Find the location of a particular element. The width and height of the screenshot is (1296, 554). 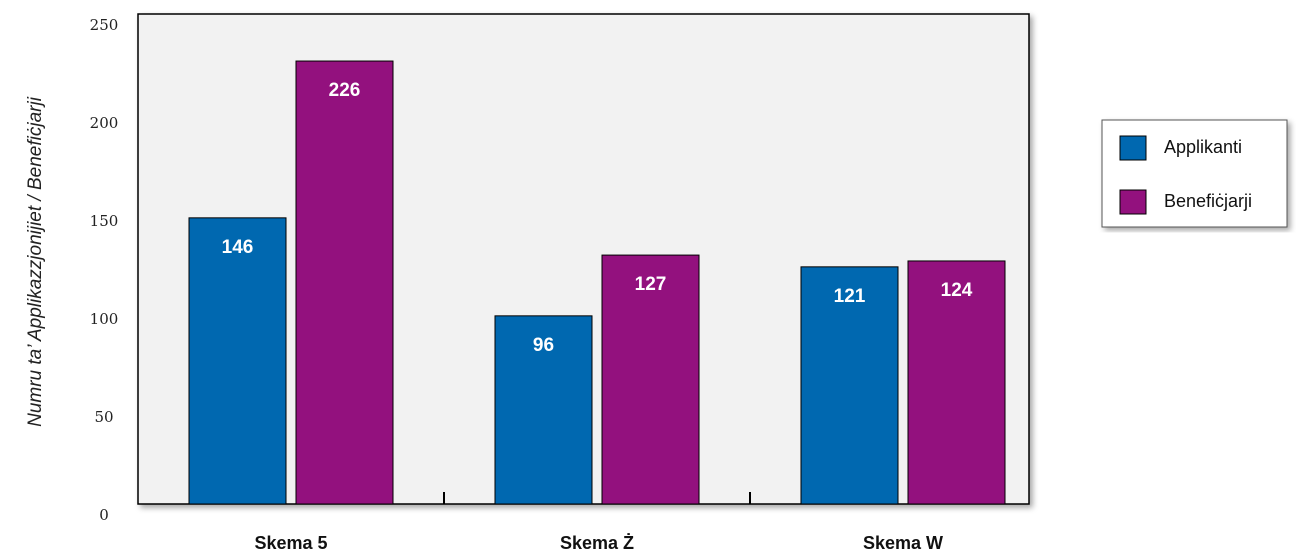

y-tick-label: 250 is located at coordinates (104, 25).